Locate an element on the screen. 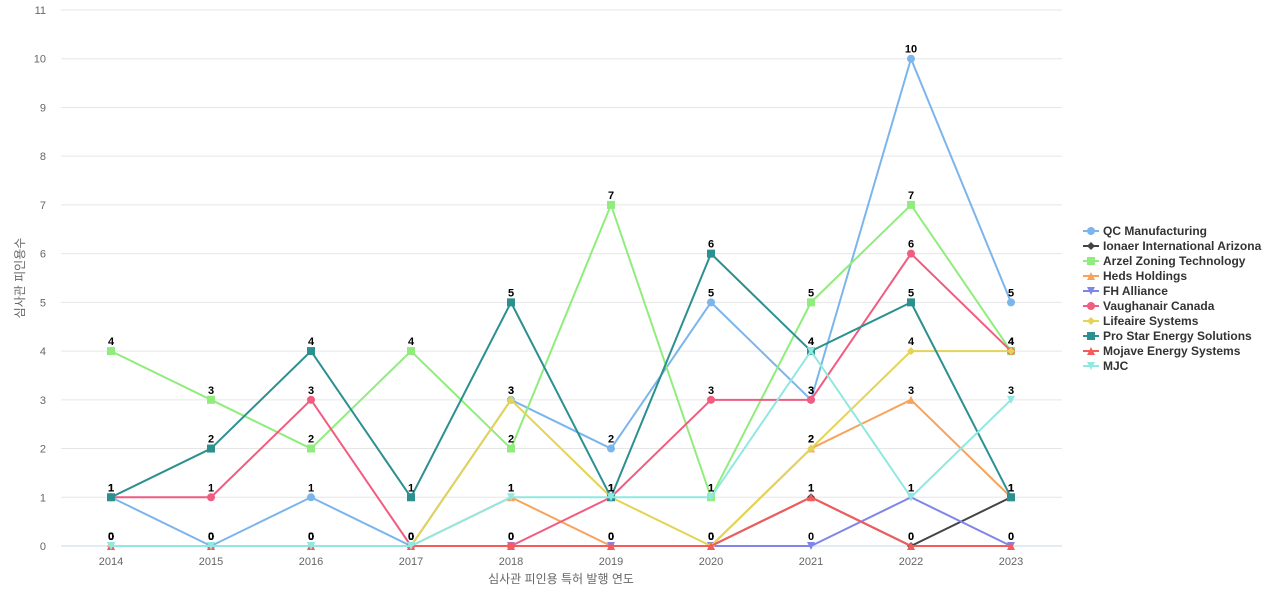  legend-item: Lifeaire Systems is located at coordinates (1141, 321).